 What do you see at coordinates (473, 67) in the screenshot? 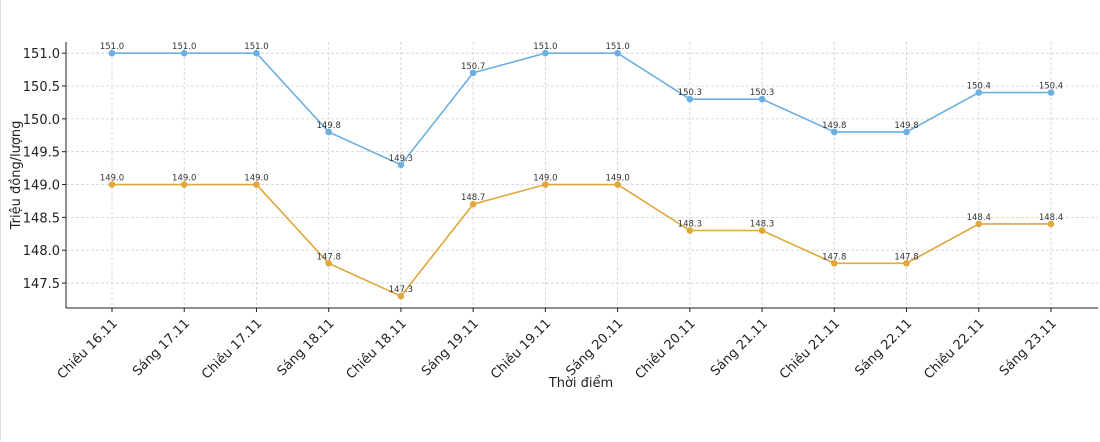
I see `data-label: 150.7` at bounding box center [473, 67].